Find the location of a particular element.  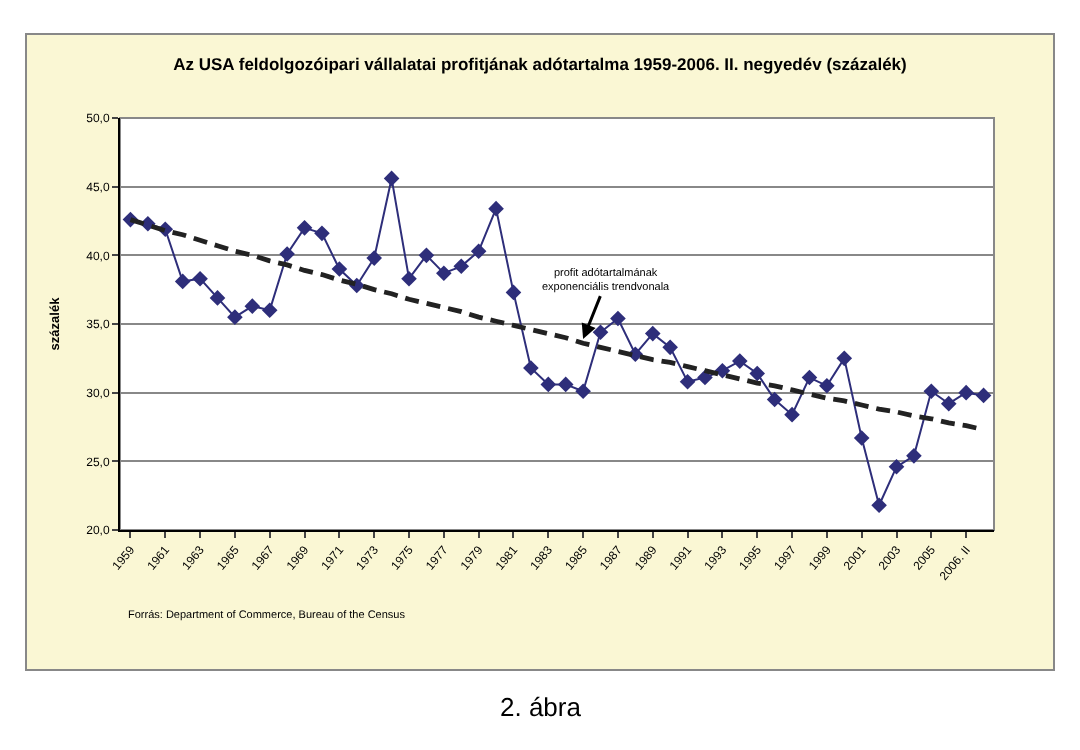

text: 2. ábra is located at coordinates (541, 707).